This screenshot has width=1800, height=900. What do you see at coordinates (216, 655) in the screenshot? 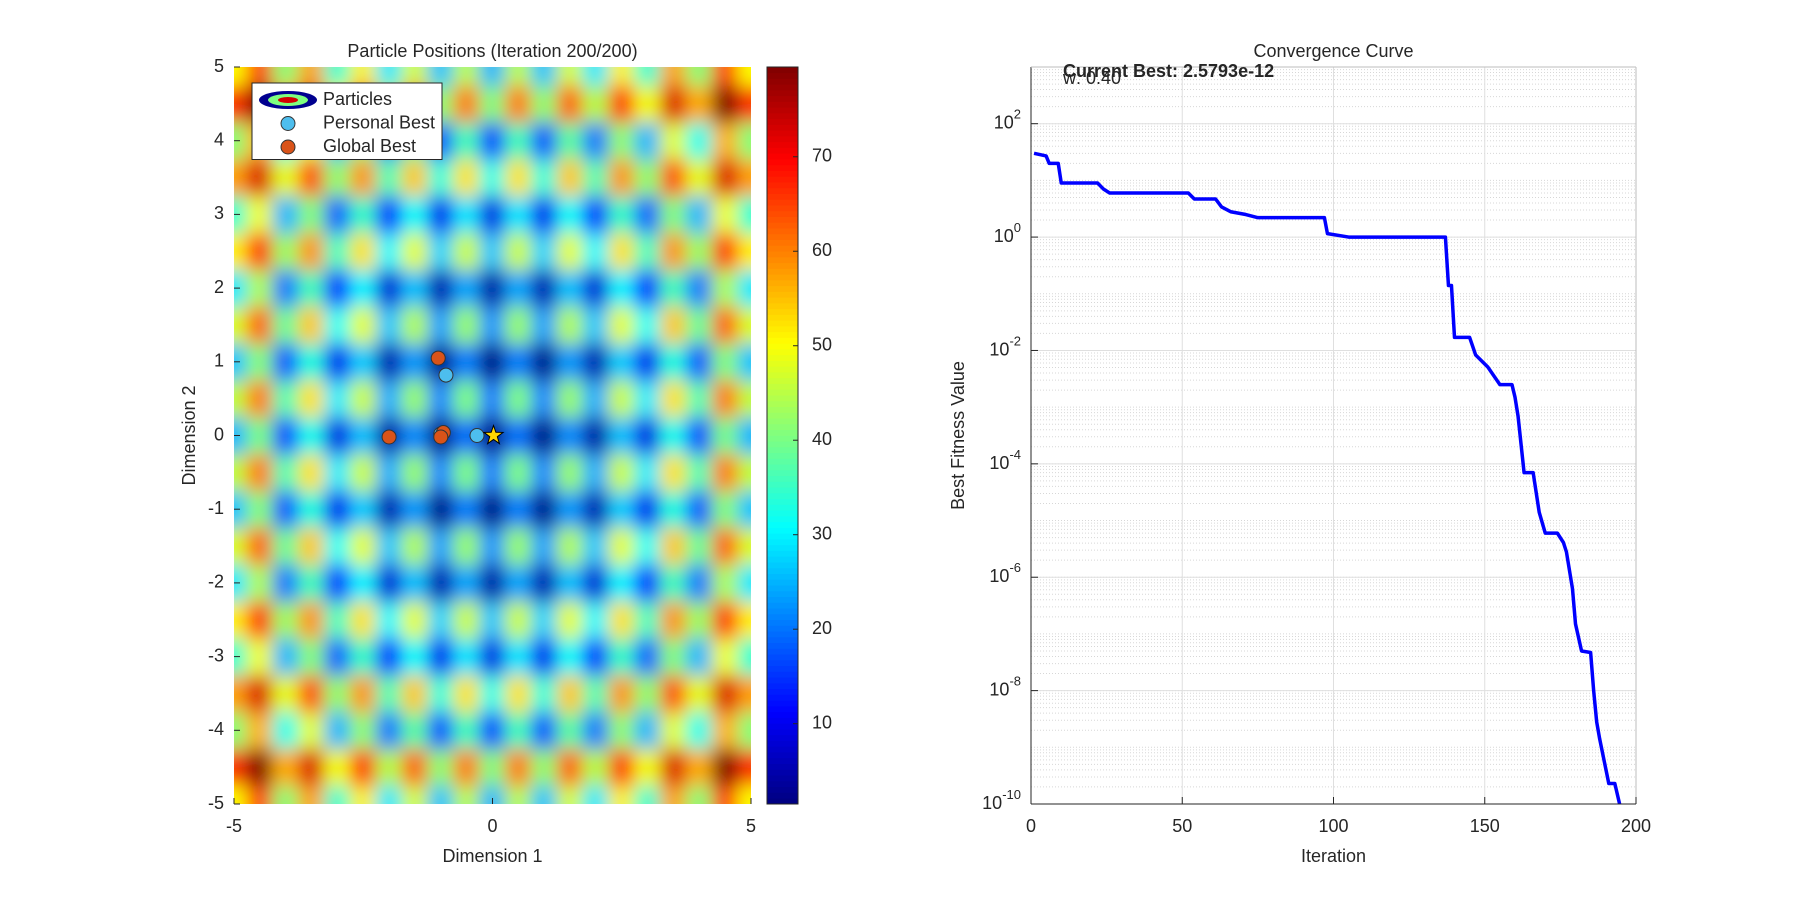
I see `y-tick-label: -3` at bounding box center [216, 655].